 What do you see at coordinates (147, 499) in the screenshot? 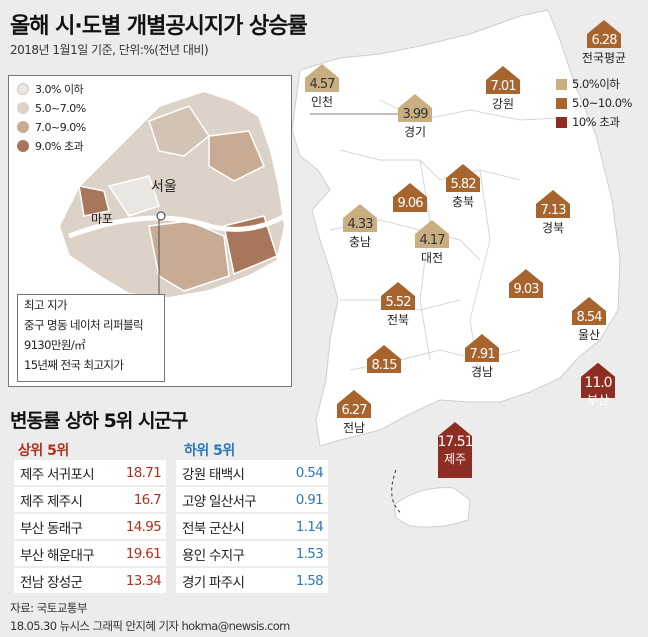
I see `rate-value: 16.7` at bounding box center [147, 499].